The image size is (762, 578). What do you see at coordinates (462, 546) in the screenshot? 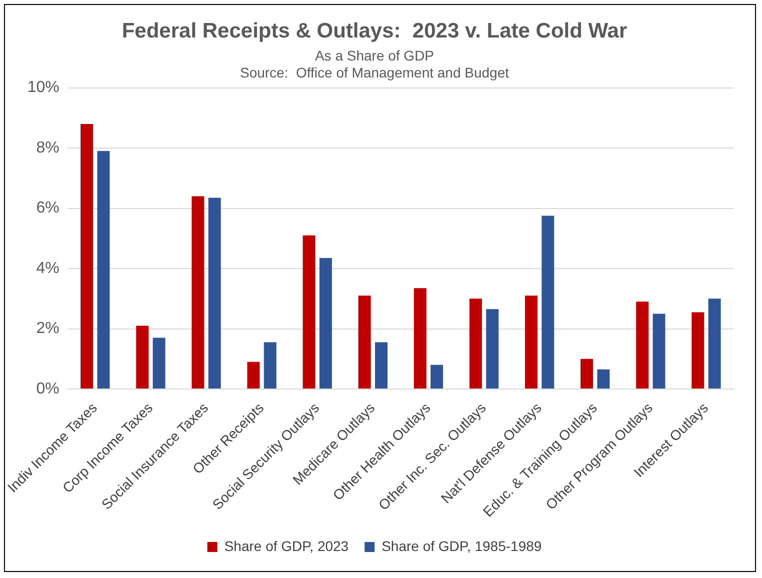
I see `legend-label: Share of GDP, 1985-1989` at bounding box center [462, 546].